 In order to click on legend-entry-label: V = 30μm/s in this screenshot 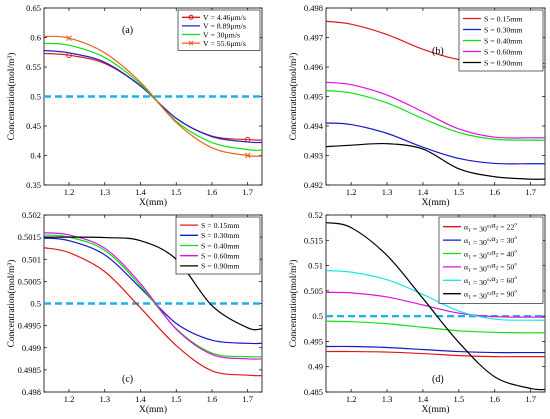, I will do `click(221, 34)`.